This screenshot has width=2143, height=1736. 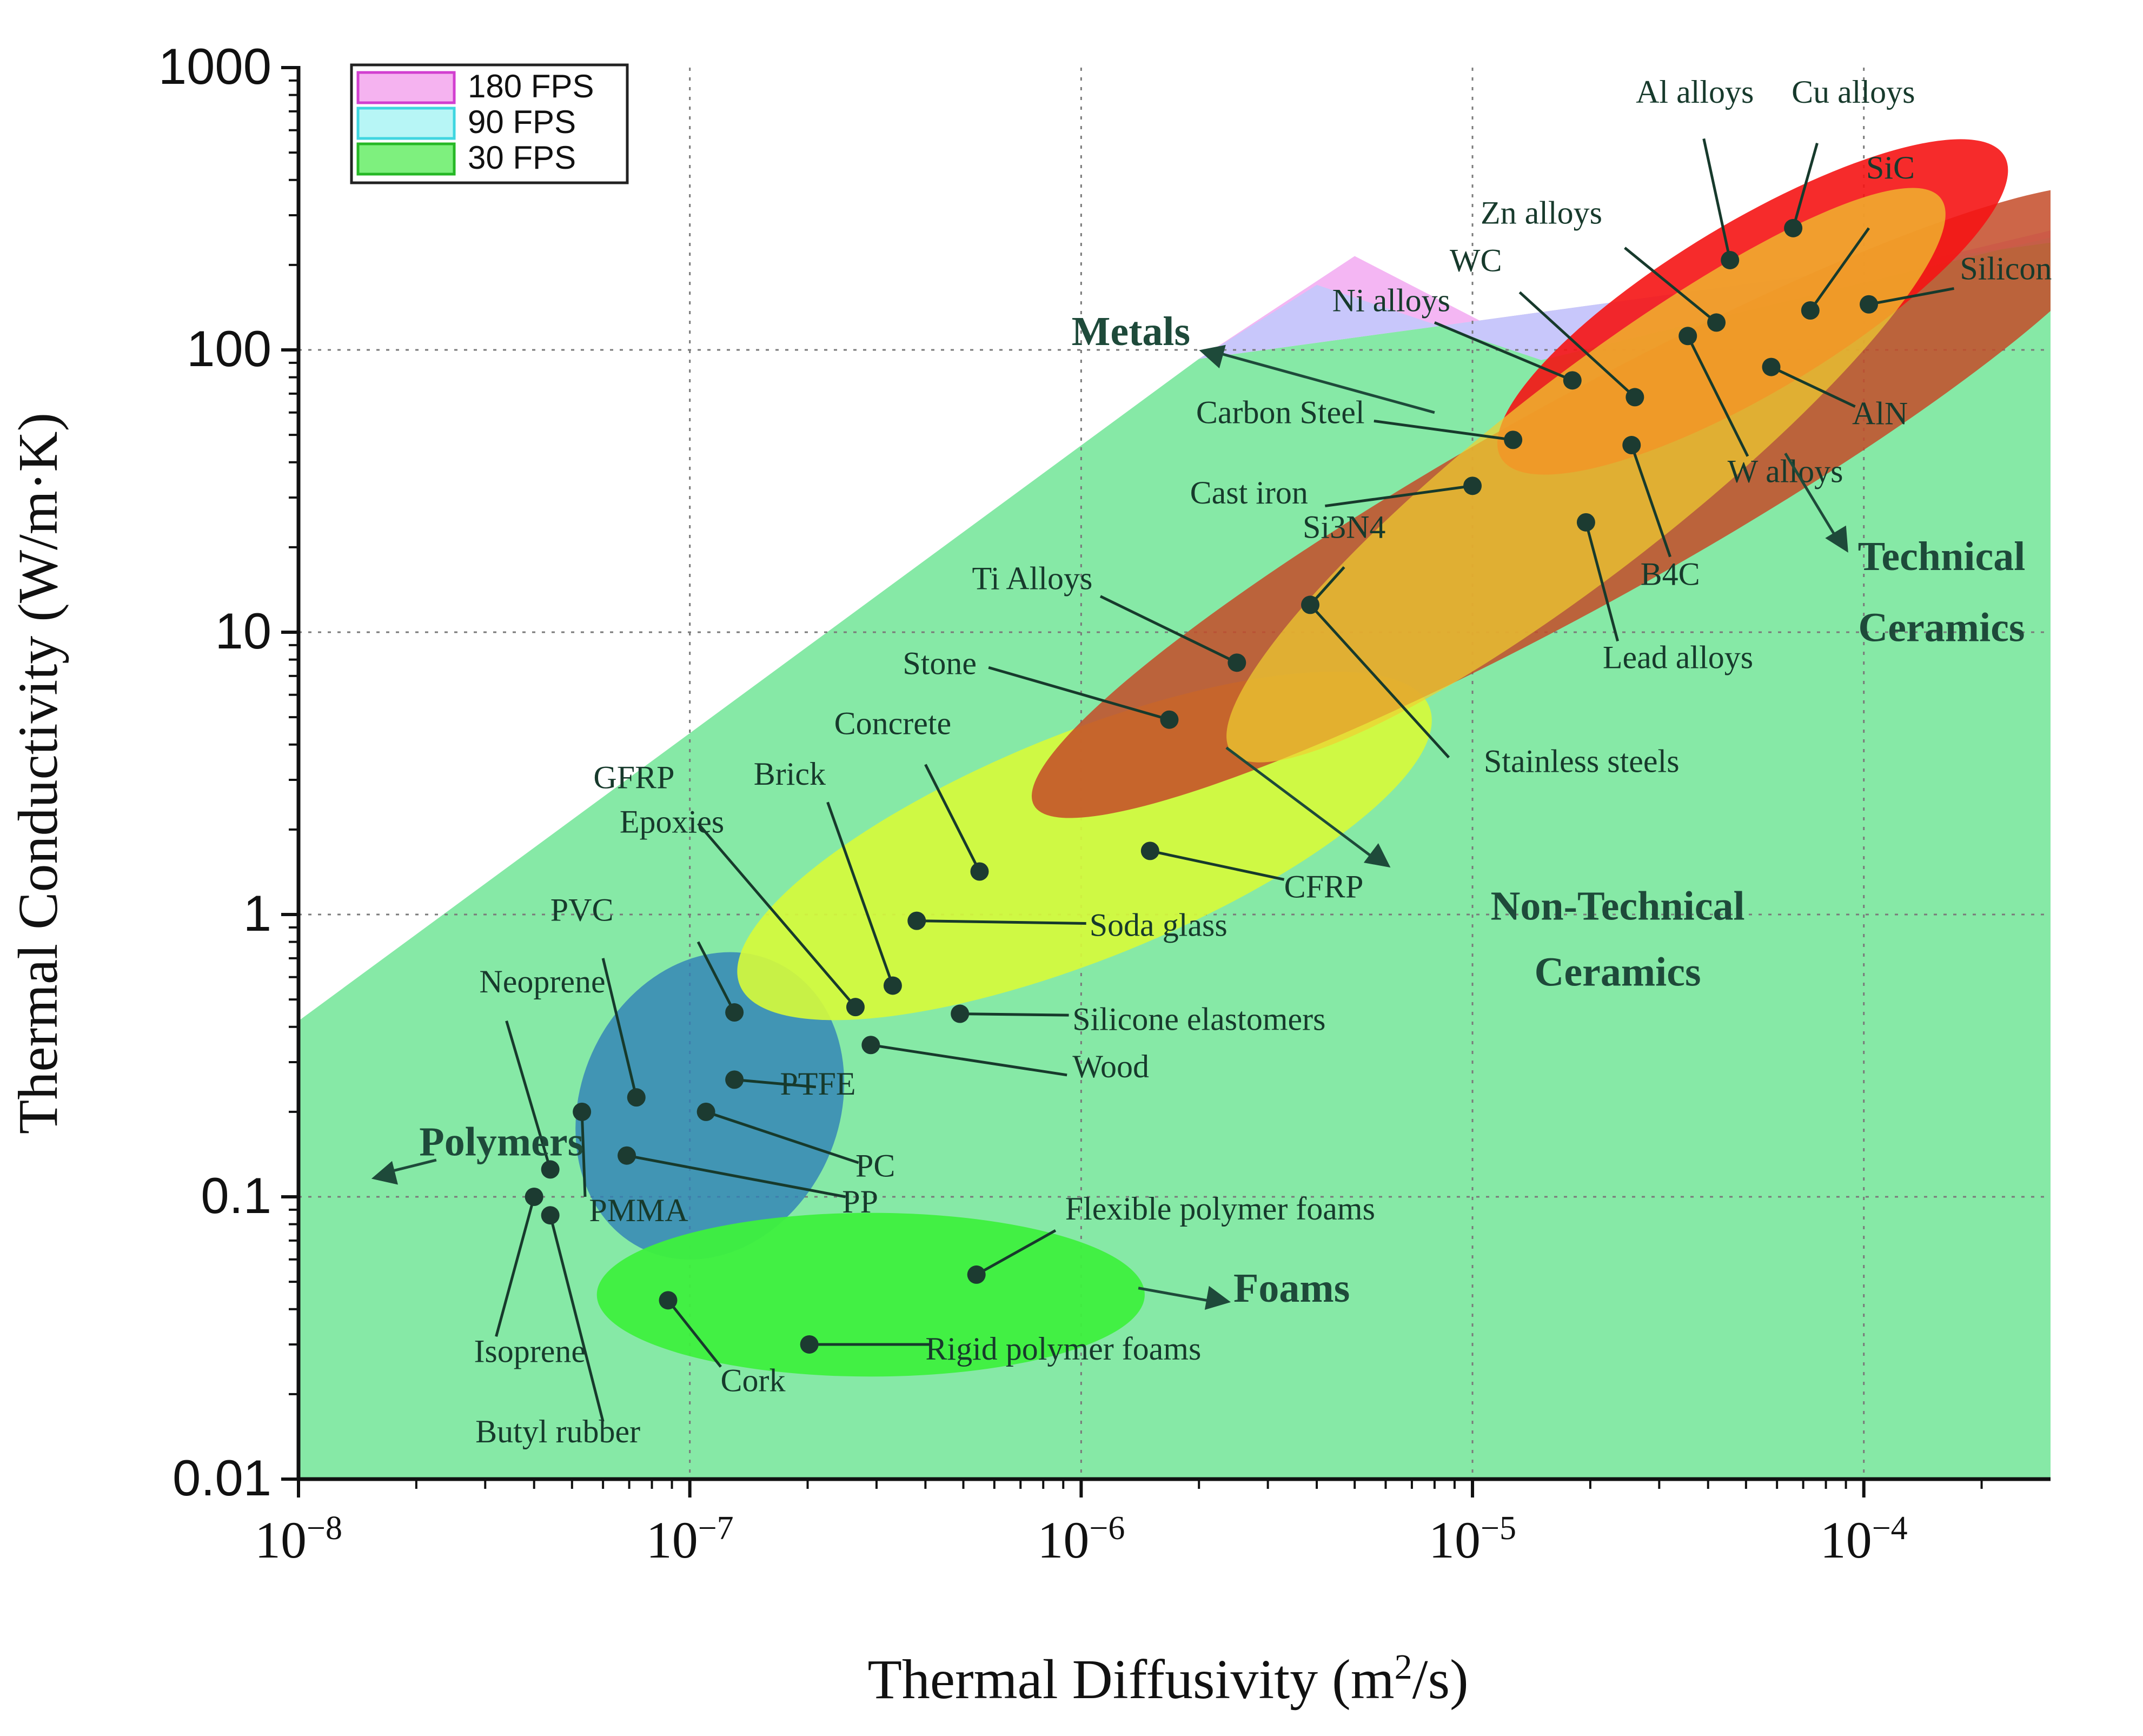 I want to click on leader-cfrp, so click(x=1217, y=865).